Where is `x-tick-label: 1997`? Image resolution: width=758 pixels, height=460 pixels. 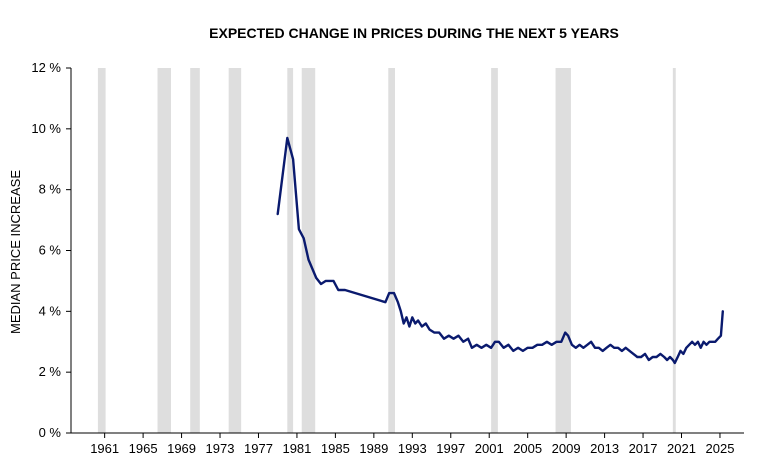
x-tick-label: 1997 is located at coordinates (450, 448).